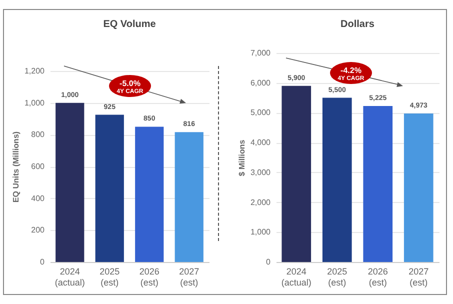  Describe the element at coordinates (261, 143) in the screenshot. I see `y-tick-label: 4,000` at that location.